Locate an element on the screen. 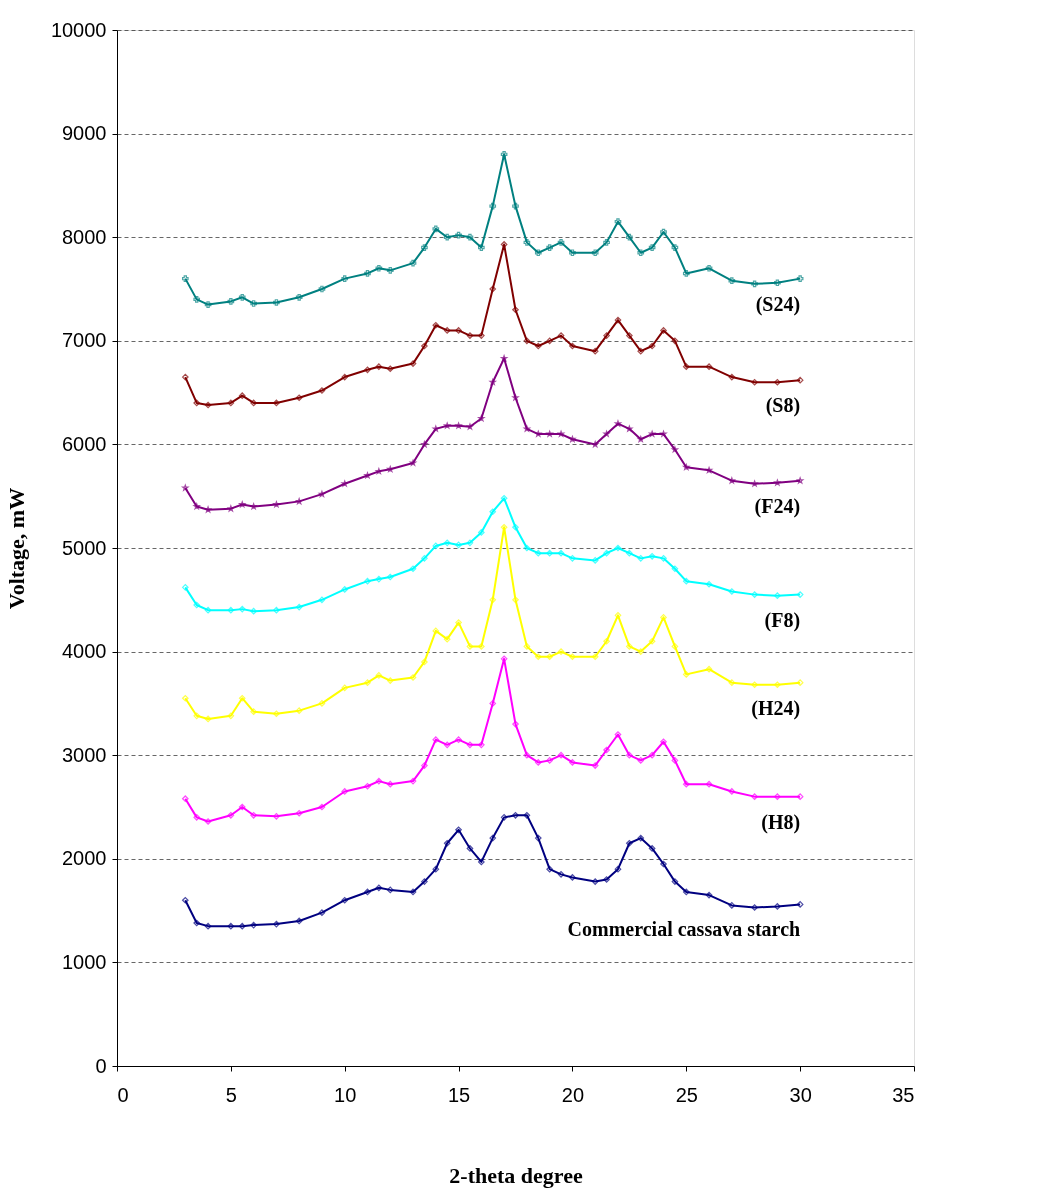 The image size is (1053, 1202). x-tick-label: 10 is located at coordinates (345, 1094).